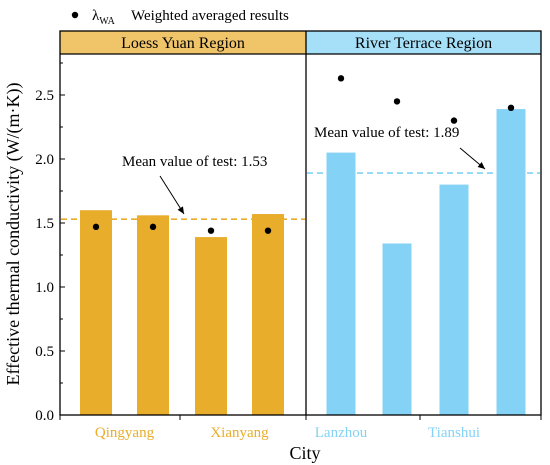 The height and width of the screenshot is (465, 550). I want to click on region-1-header, so click(183, 42).